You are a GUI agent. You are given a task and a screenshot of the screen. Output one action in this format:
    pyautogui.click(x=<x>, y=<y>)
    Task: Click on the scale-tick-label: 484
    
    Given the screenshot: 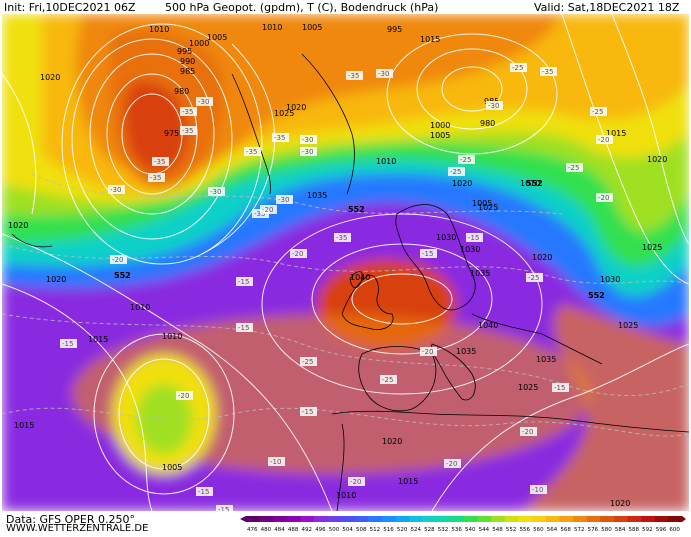 What is the action you would take?
    pyautogui.click(x=279, y=530)
    